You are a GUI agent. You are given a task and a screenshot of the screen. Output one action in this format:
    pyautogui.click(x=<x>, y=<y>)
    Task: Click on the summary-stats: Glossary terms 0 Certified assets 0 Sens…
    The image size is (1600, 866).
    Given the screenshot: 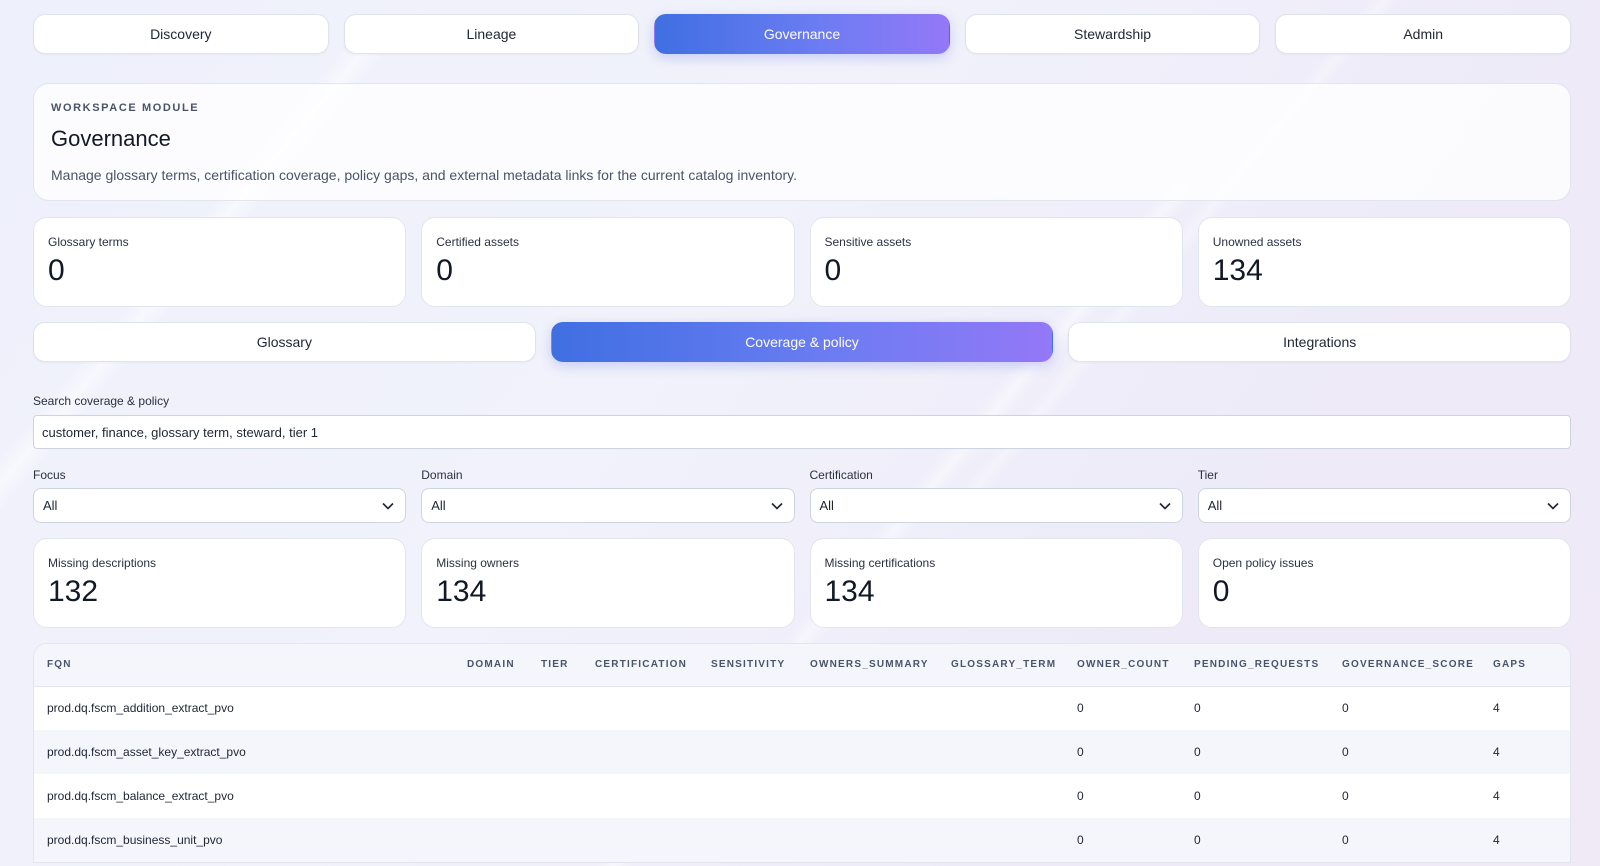 What is the action you would take?
    pyautogui.click(x=802, y=262)
    